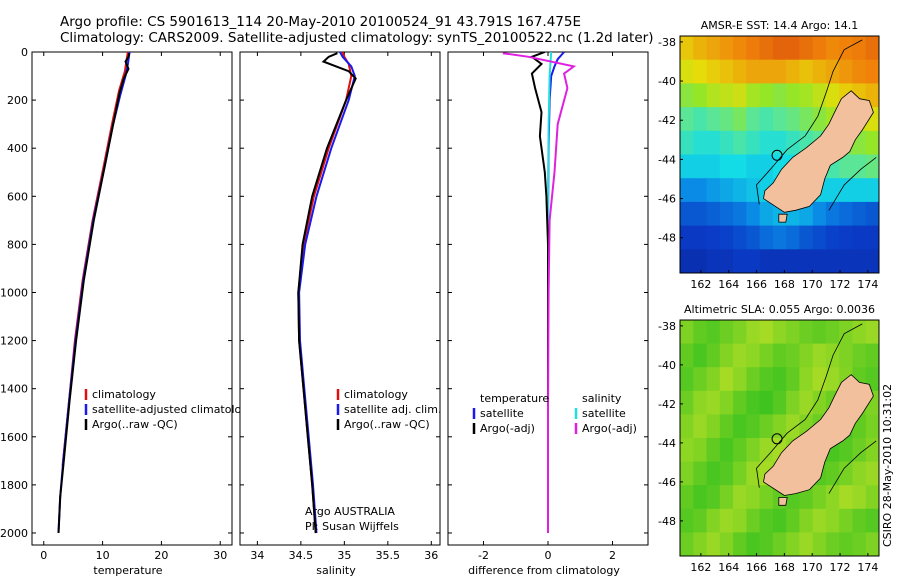 Image resolution: width=900 pixels, height=580 pixels. Describe the element at coordinates (17, 100) in the screenshot. I see `y-tick-label: 200` at that location.